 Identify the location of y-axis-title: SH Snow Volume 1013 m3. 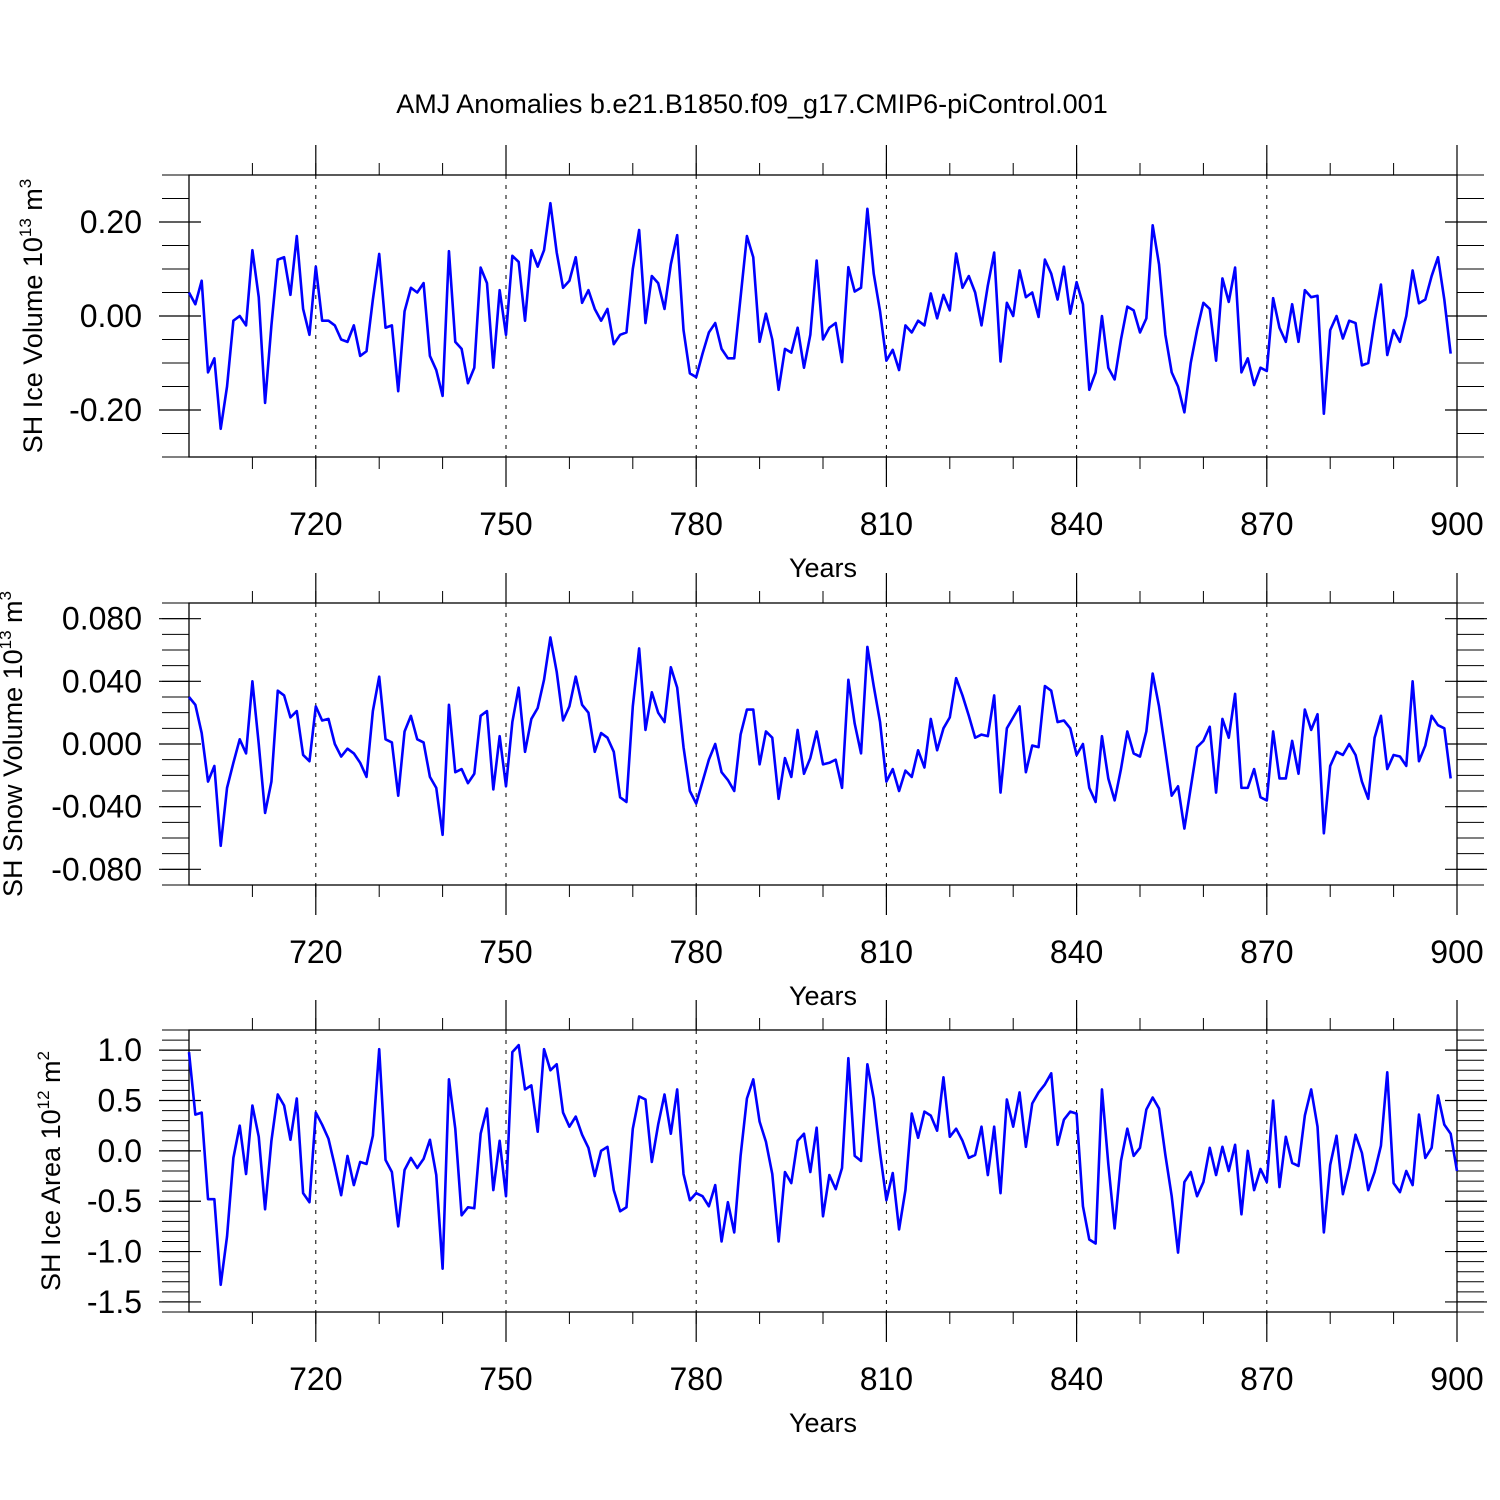
(14, 744).